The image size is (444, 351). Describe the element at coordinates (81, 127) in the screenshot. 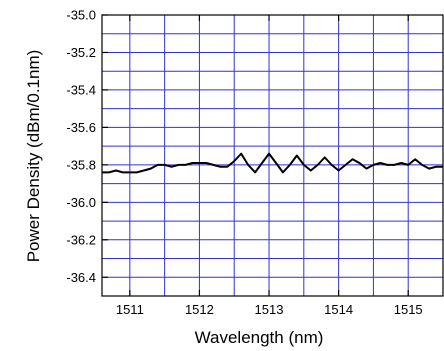

I see `y-tick-label: -35.6` at that location.